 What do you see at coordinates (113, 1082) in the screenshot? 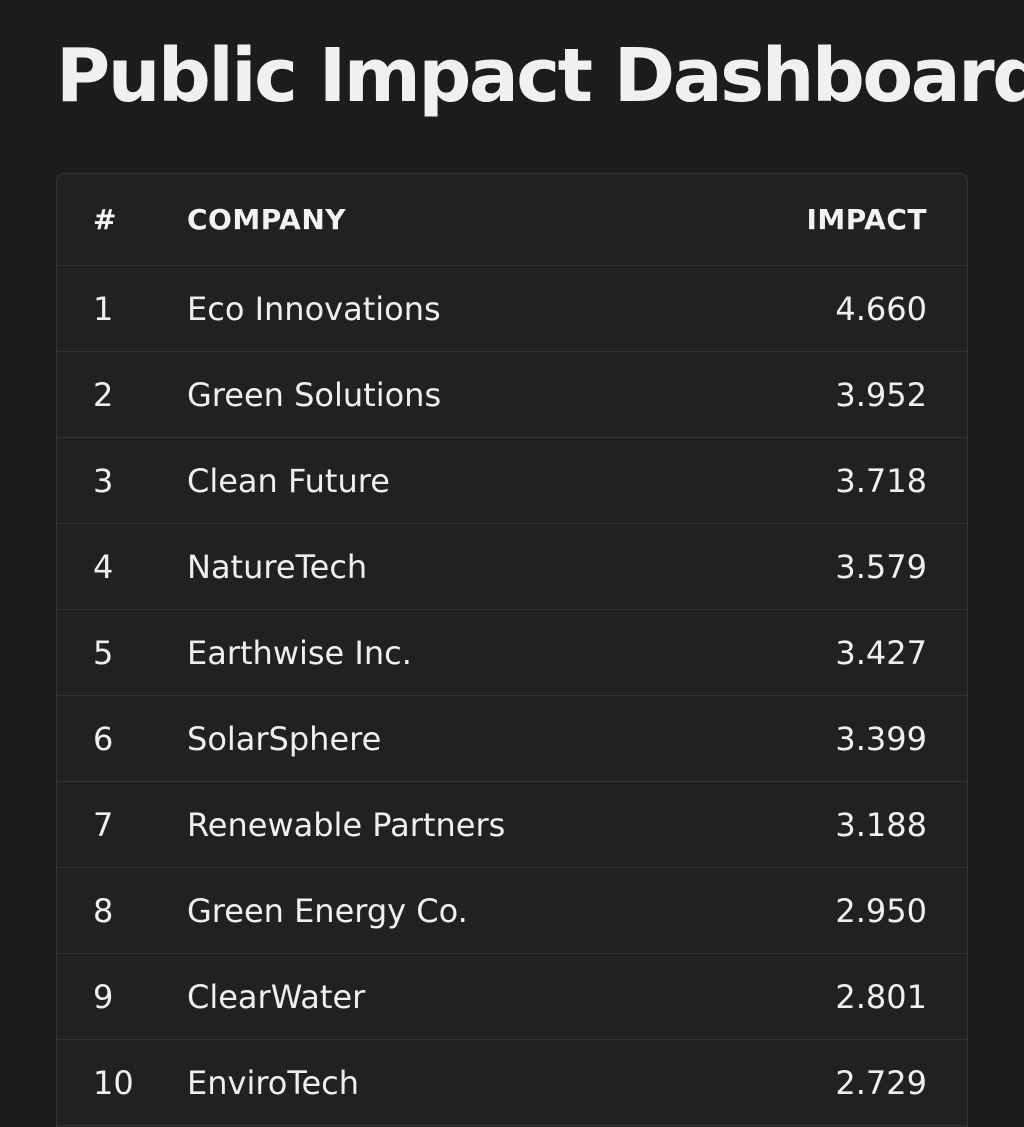
I see `rank-cell: 10` at bounding box center [113, 1082].